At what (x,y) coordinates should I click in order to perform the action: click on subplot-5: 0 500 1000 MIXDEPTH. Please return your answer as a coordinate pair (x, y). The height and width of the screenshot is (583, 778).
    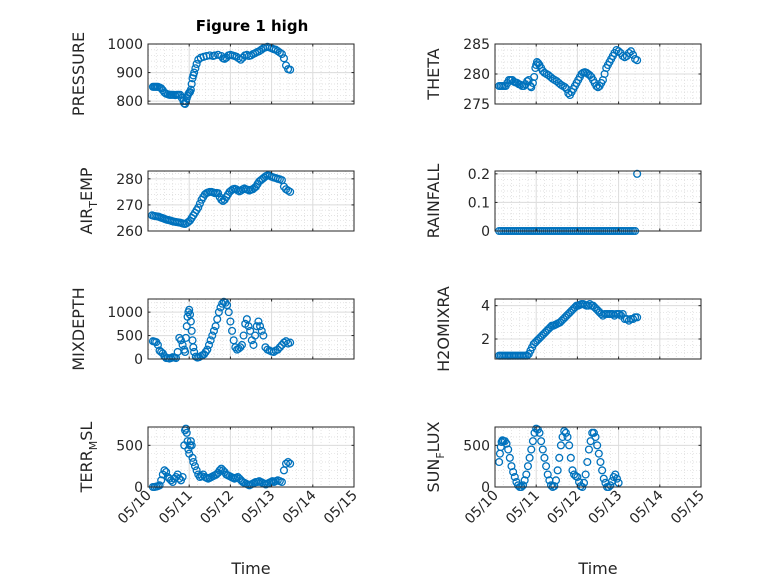
    Looking at the image, I should click on (212, 329).